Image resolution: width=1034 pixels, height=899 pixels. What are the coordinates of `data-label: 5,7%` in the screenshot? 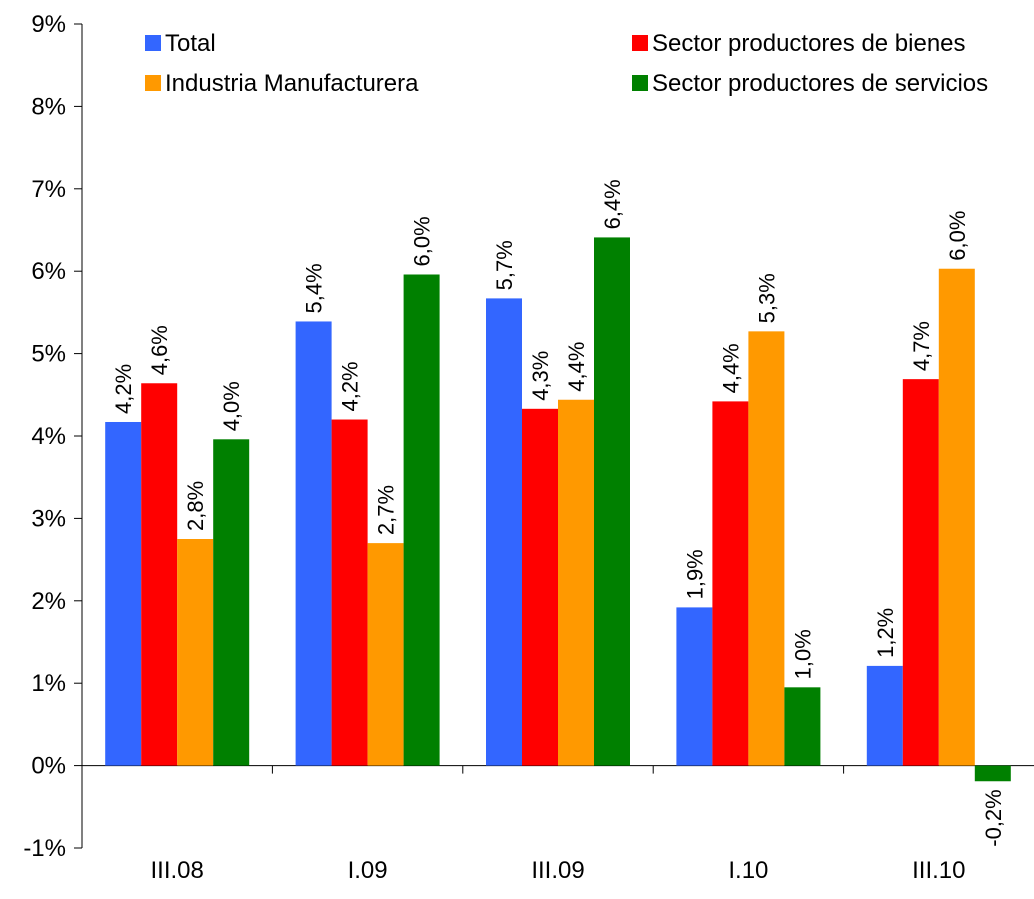 It's located at (504, 265).